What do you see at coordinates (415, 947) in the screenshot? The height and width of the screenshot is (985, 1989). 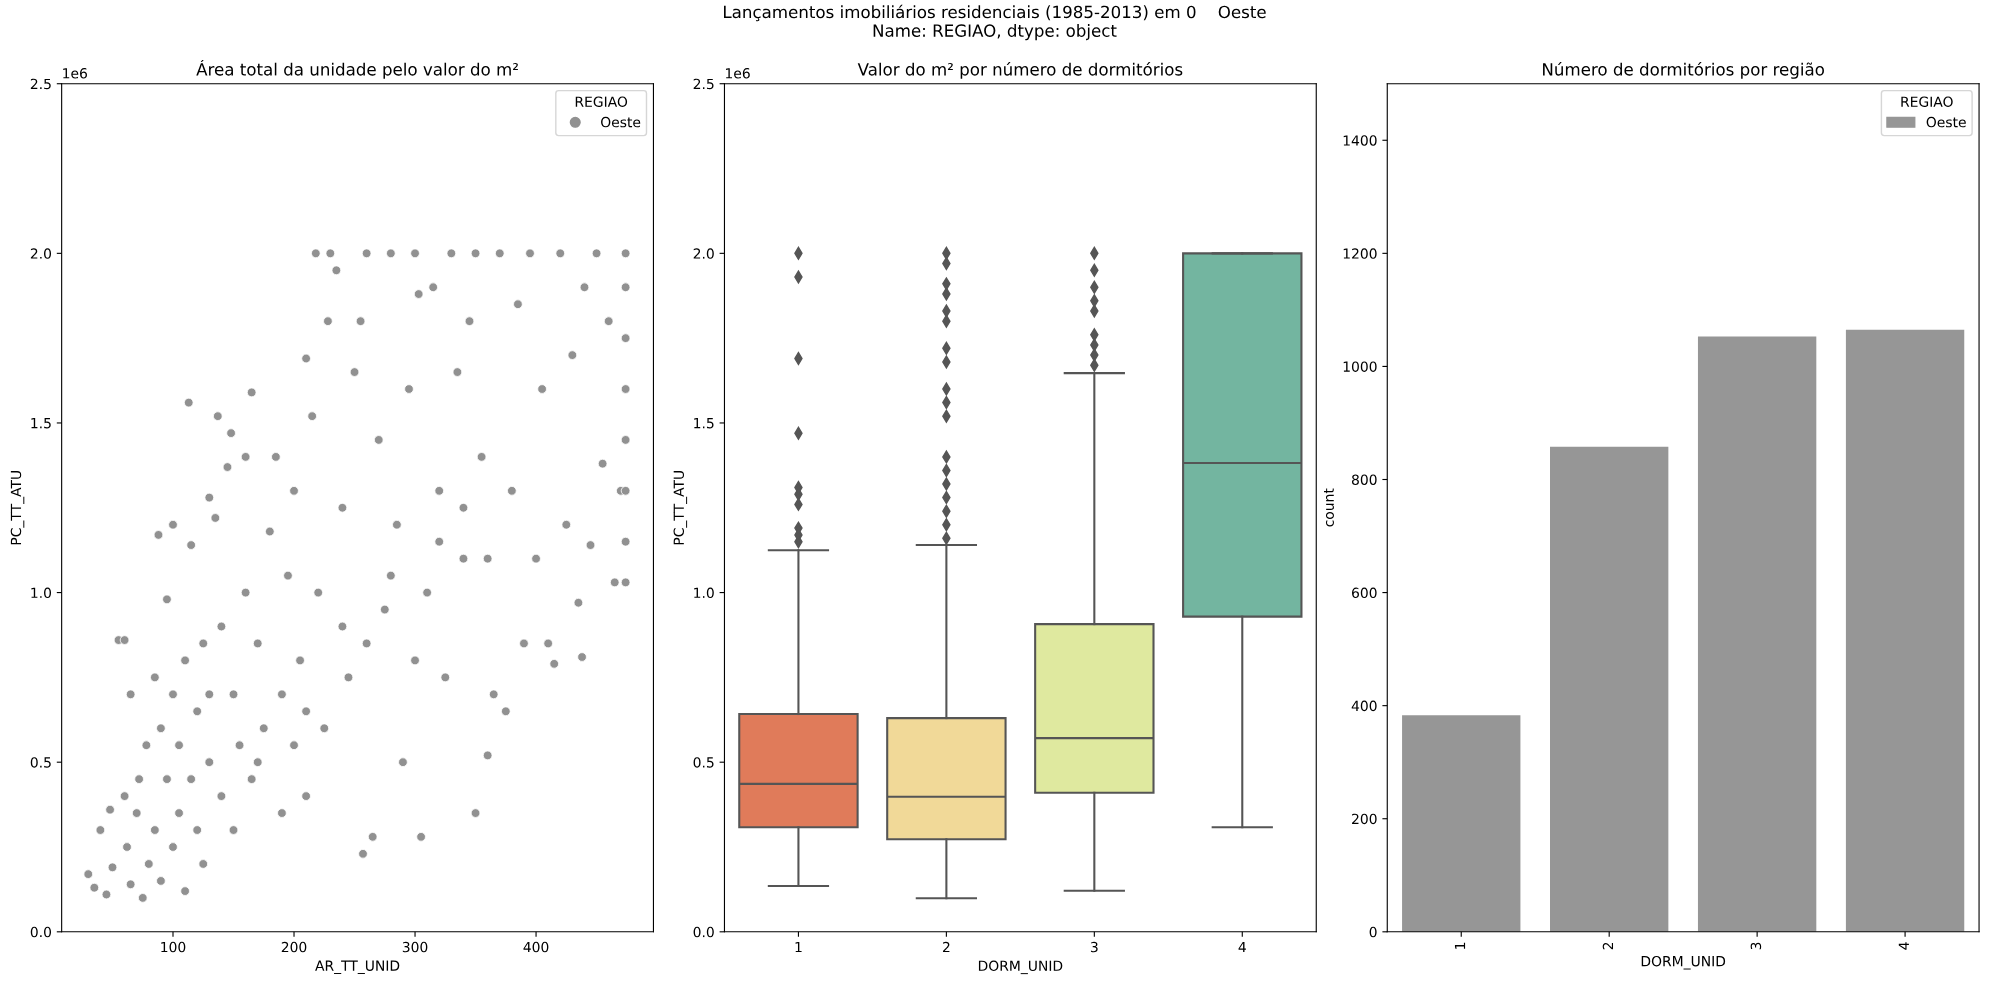 I see `x-tick-label: 300` at bounding box center [415, 947].